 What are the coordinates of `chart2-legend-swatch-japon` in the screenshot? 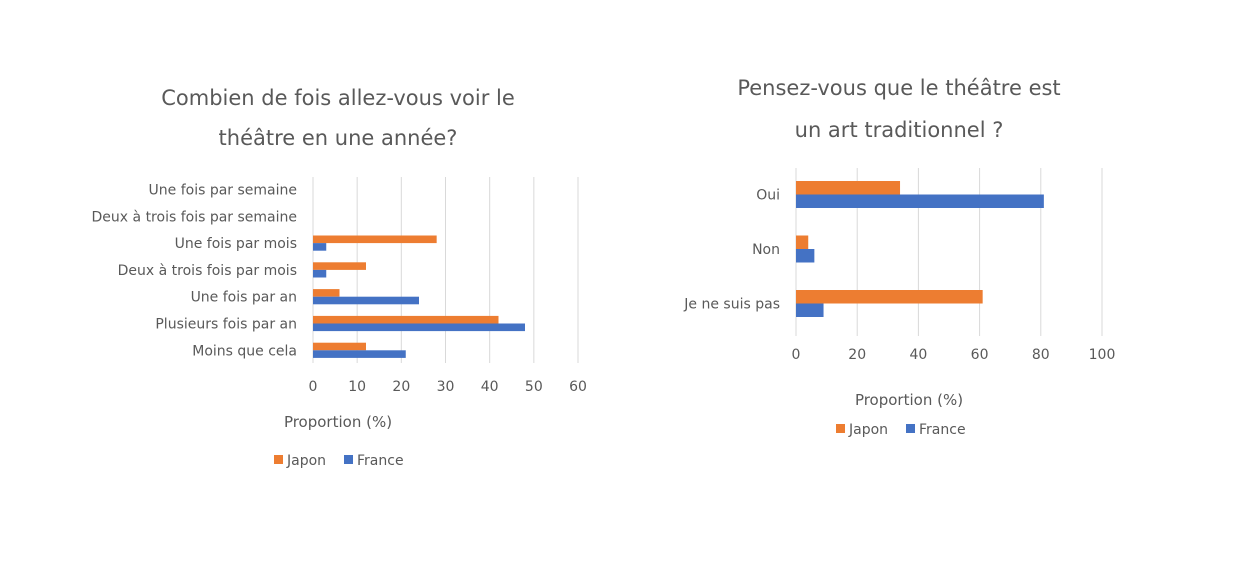 It's located at (840, 428).